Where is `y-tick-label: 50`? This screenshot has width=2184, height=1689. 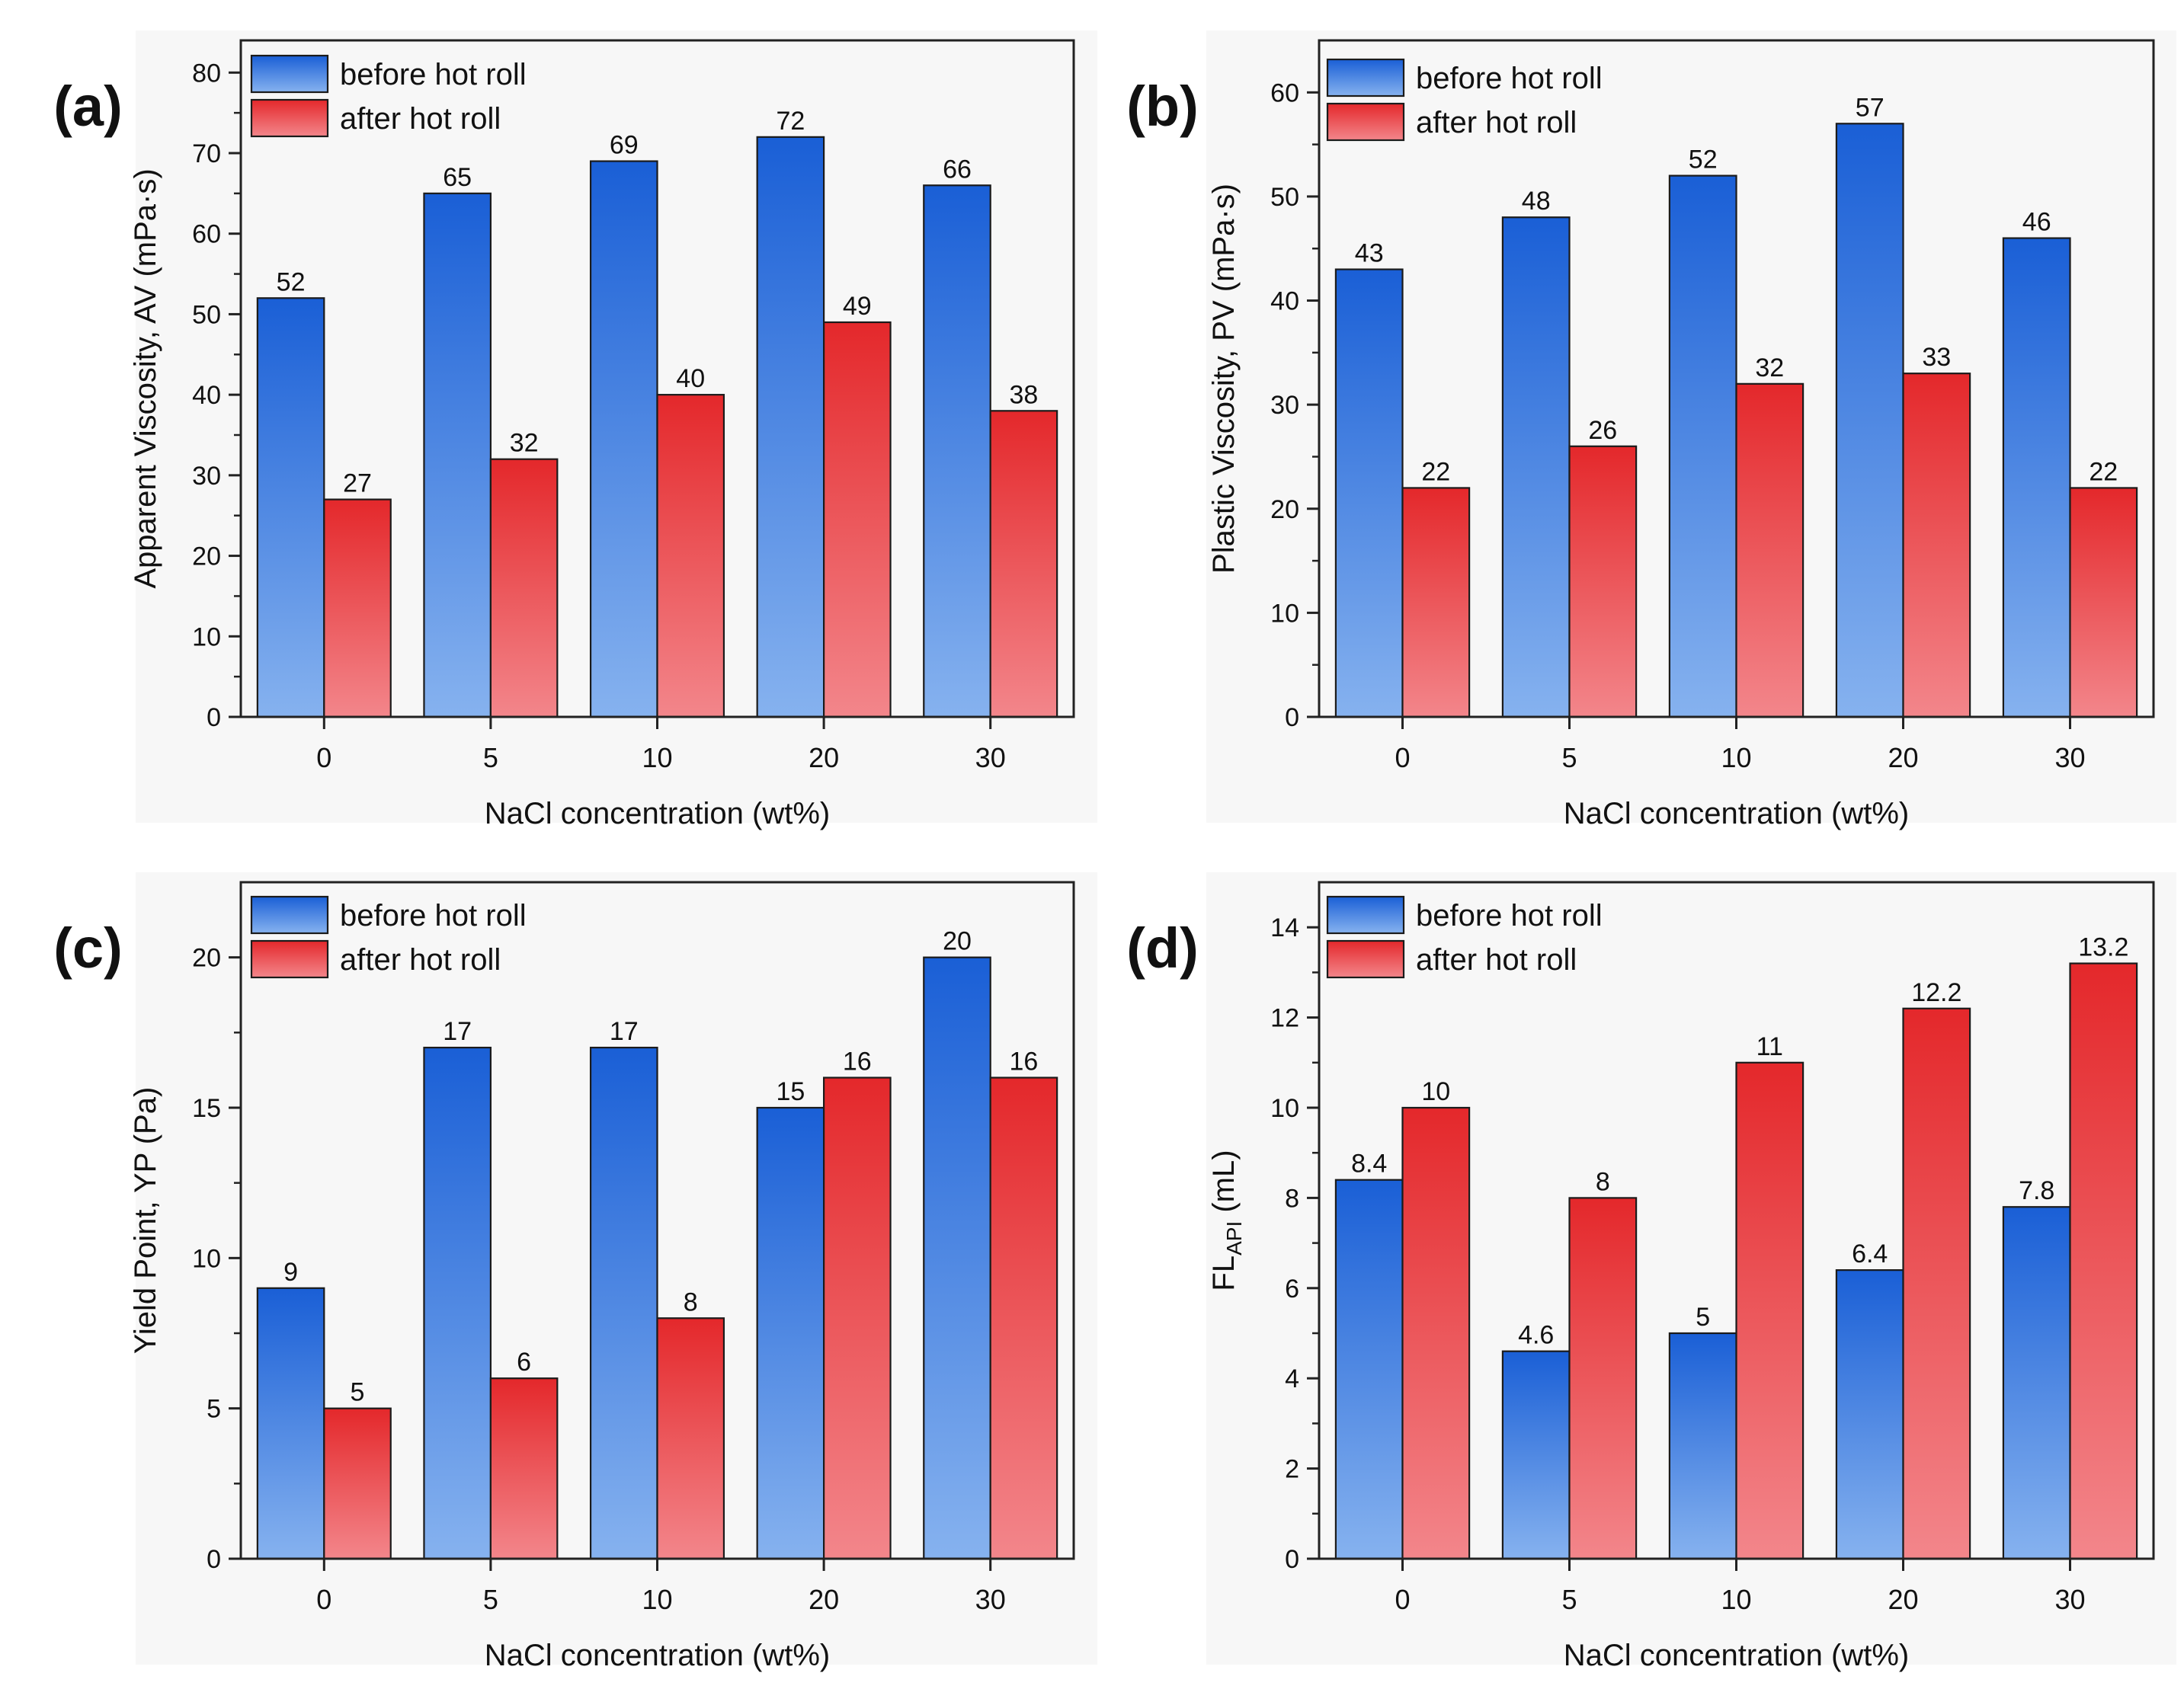 y-tick-label: 50 is located at coordinates (1284, 197).